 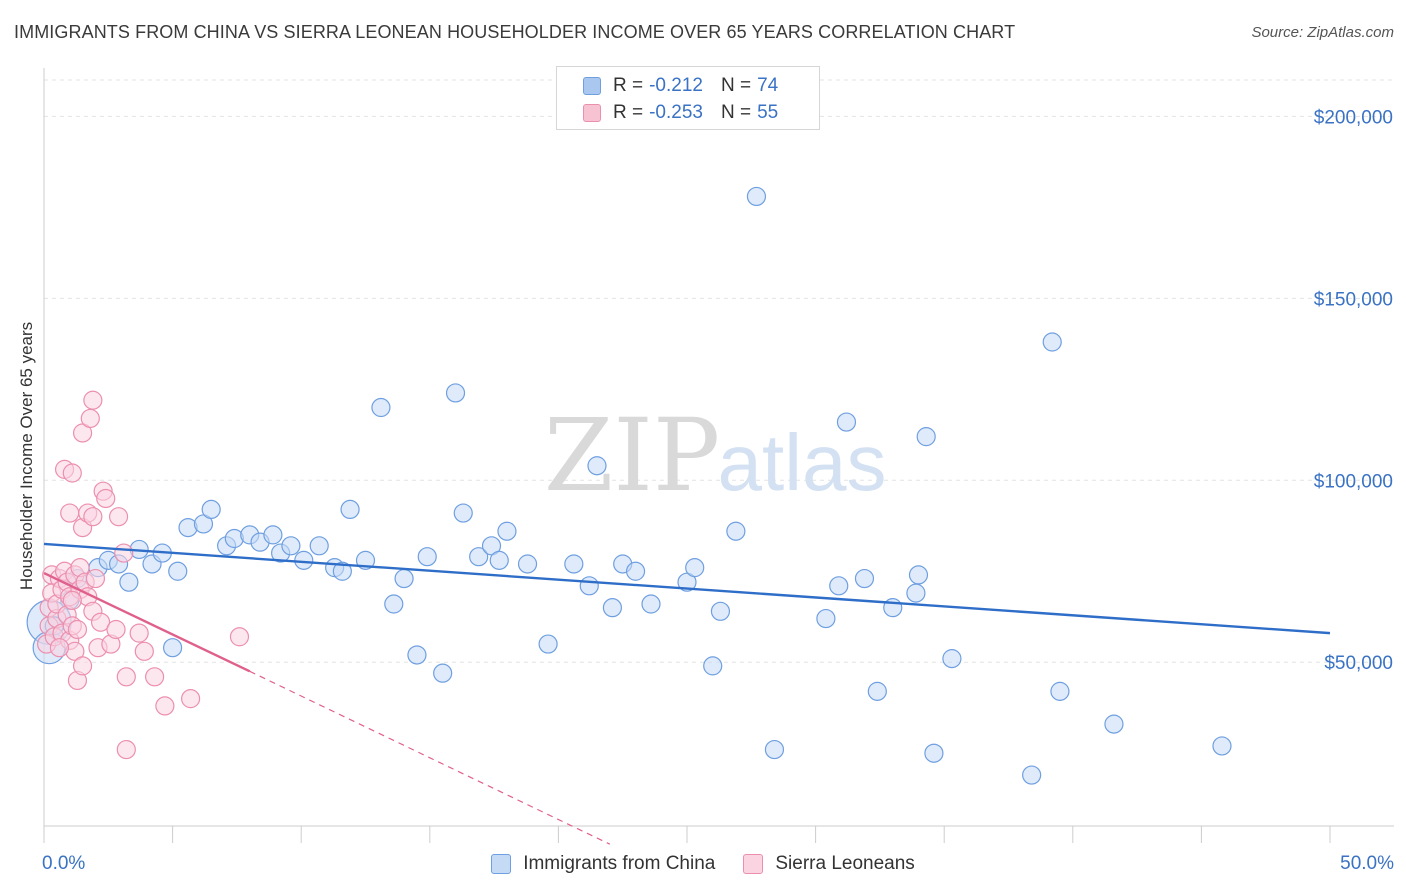 I want to click on legend-item-china: Immigrants from China, so click(x=603, y=864).